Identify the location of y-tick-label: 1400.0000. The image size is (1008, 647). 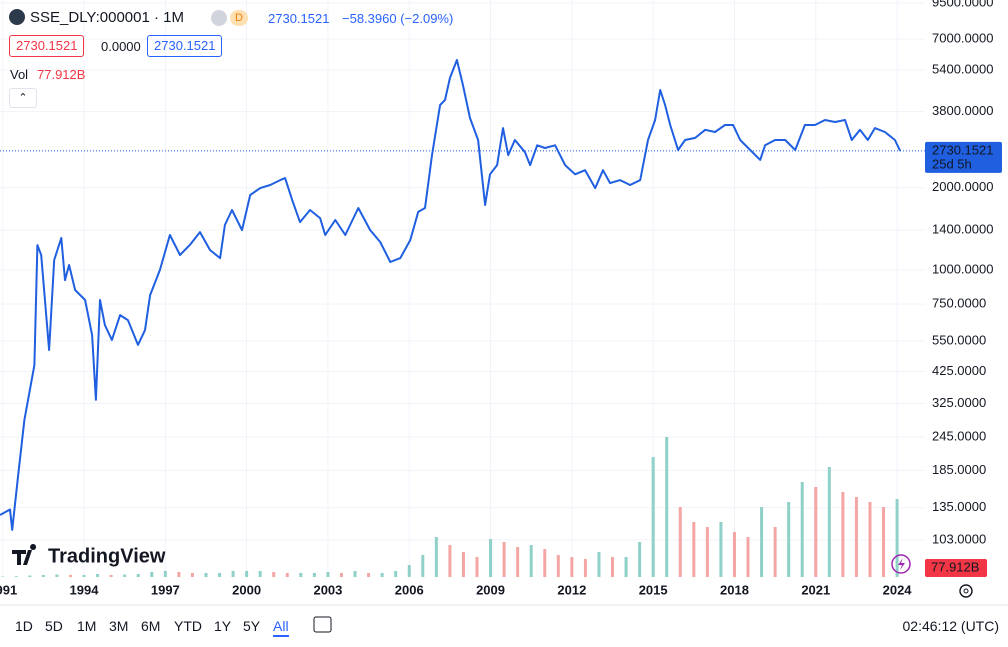
(962, 229).